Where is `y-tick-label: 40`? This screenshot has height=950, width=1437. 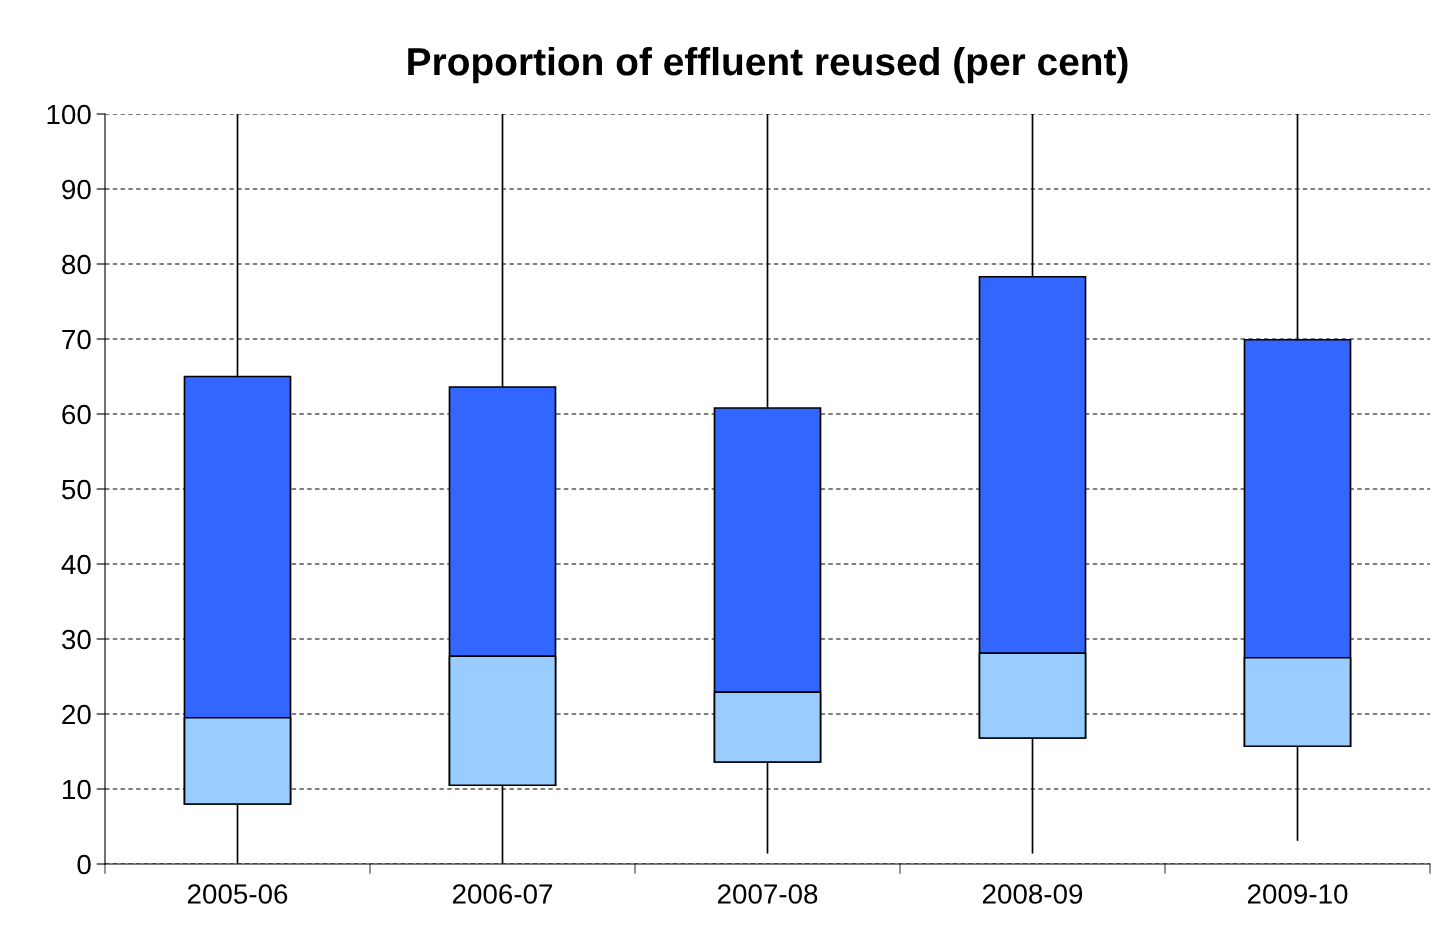
y-tick-label: 40 is located at coordinates (76, 564).